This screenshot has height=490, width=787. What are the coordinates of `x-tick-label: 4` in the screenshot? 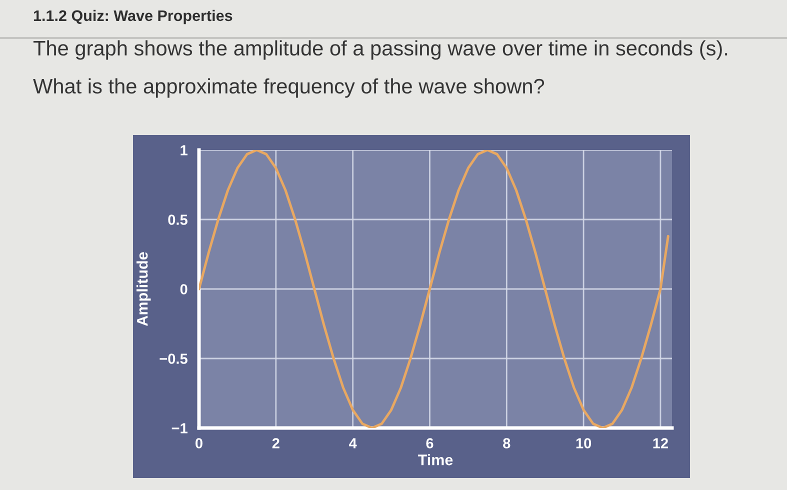 It's located at (352, 443).